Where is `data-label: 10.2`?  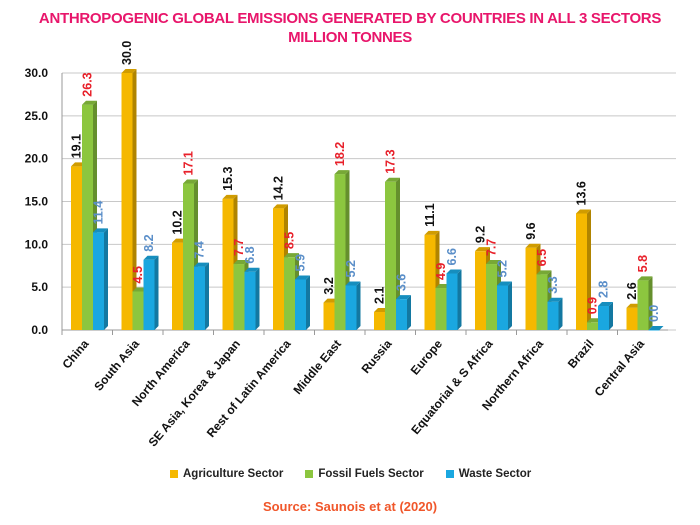 data-label: 10.2 is located at coordinates (178, 222).